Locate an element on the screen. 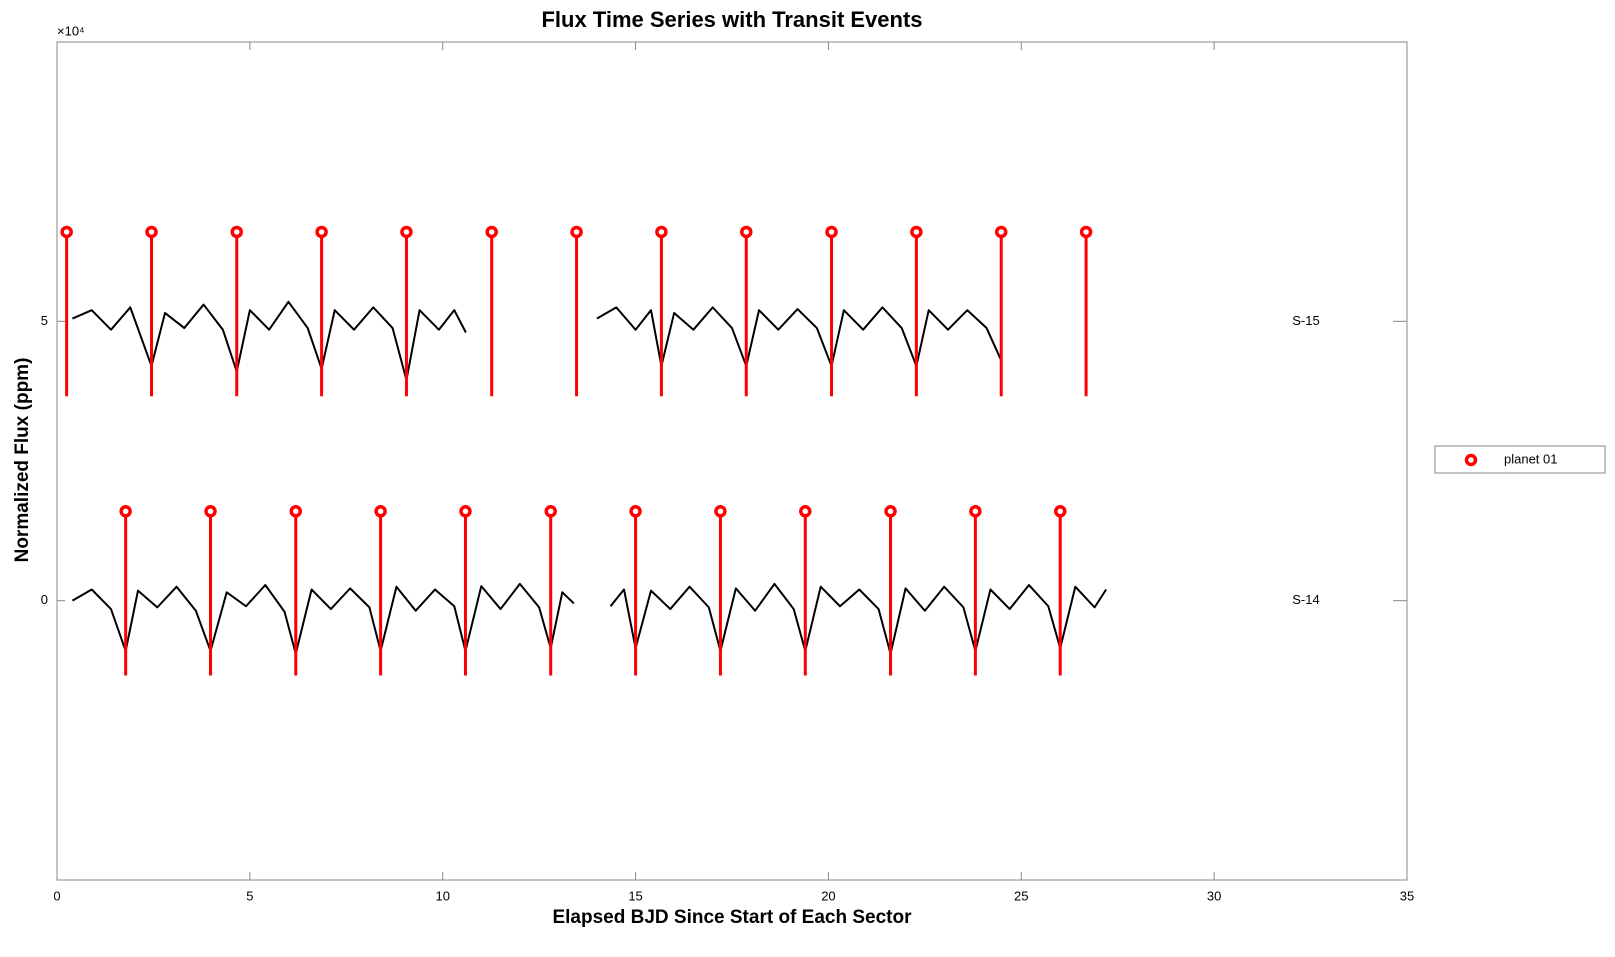 Image resolution: width=1615 pixels, height=957 pixels. x-tick-label: 10 is located at coordinates (442, 895).